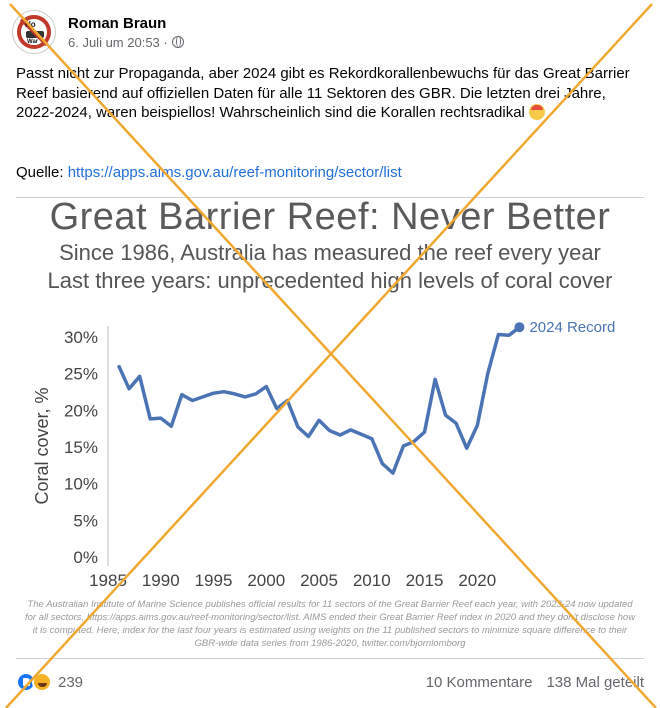 This screenshot has height=708, width=660. Describe the element at coordinates (177, 42) in the screenshot. I see `globe-icon` at that location.